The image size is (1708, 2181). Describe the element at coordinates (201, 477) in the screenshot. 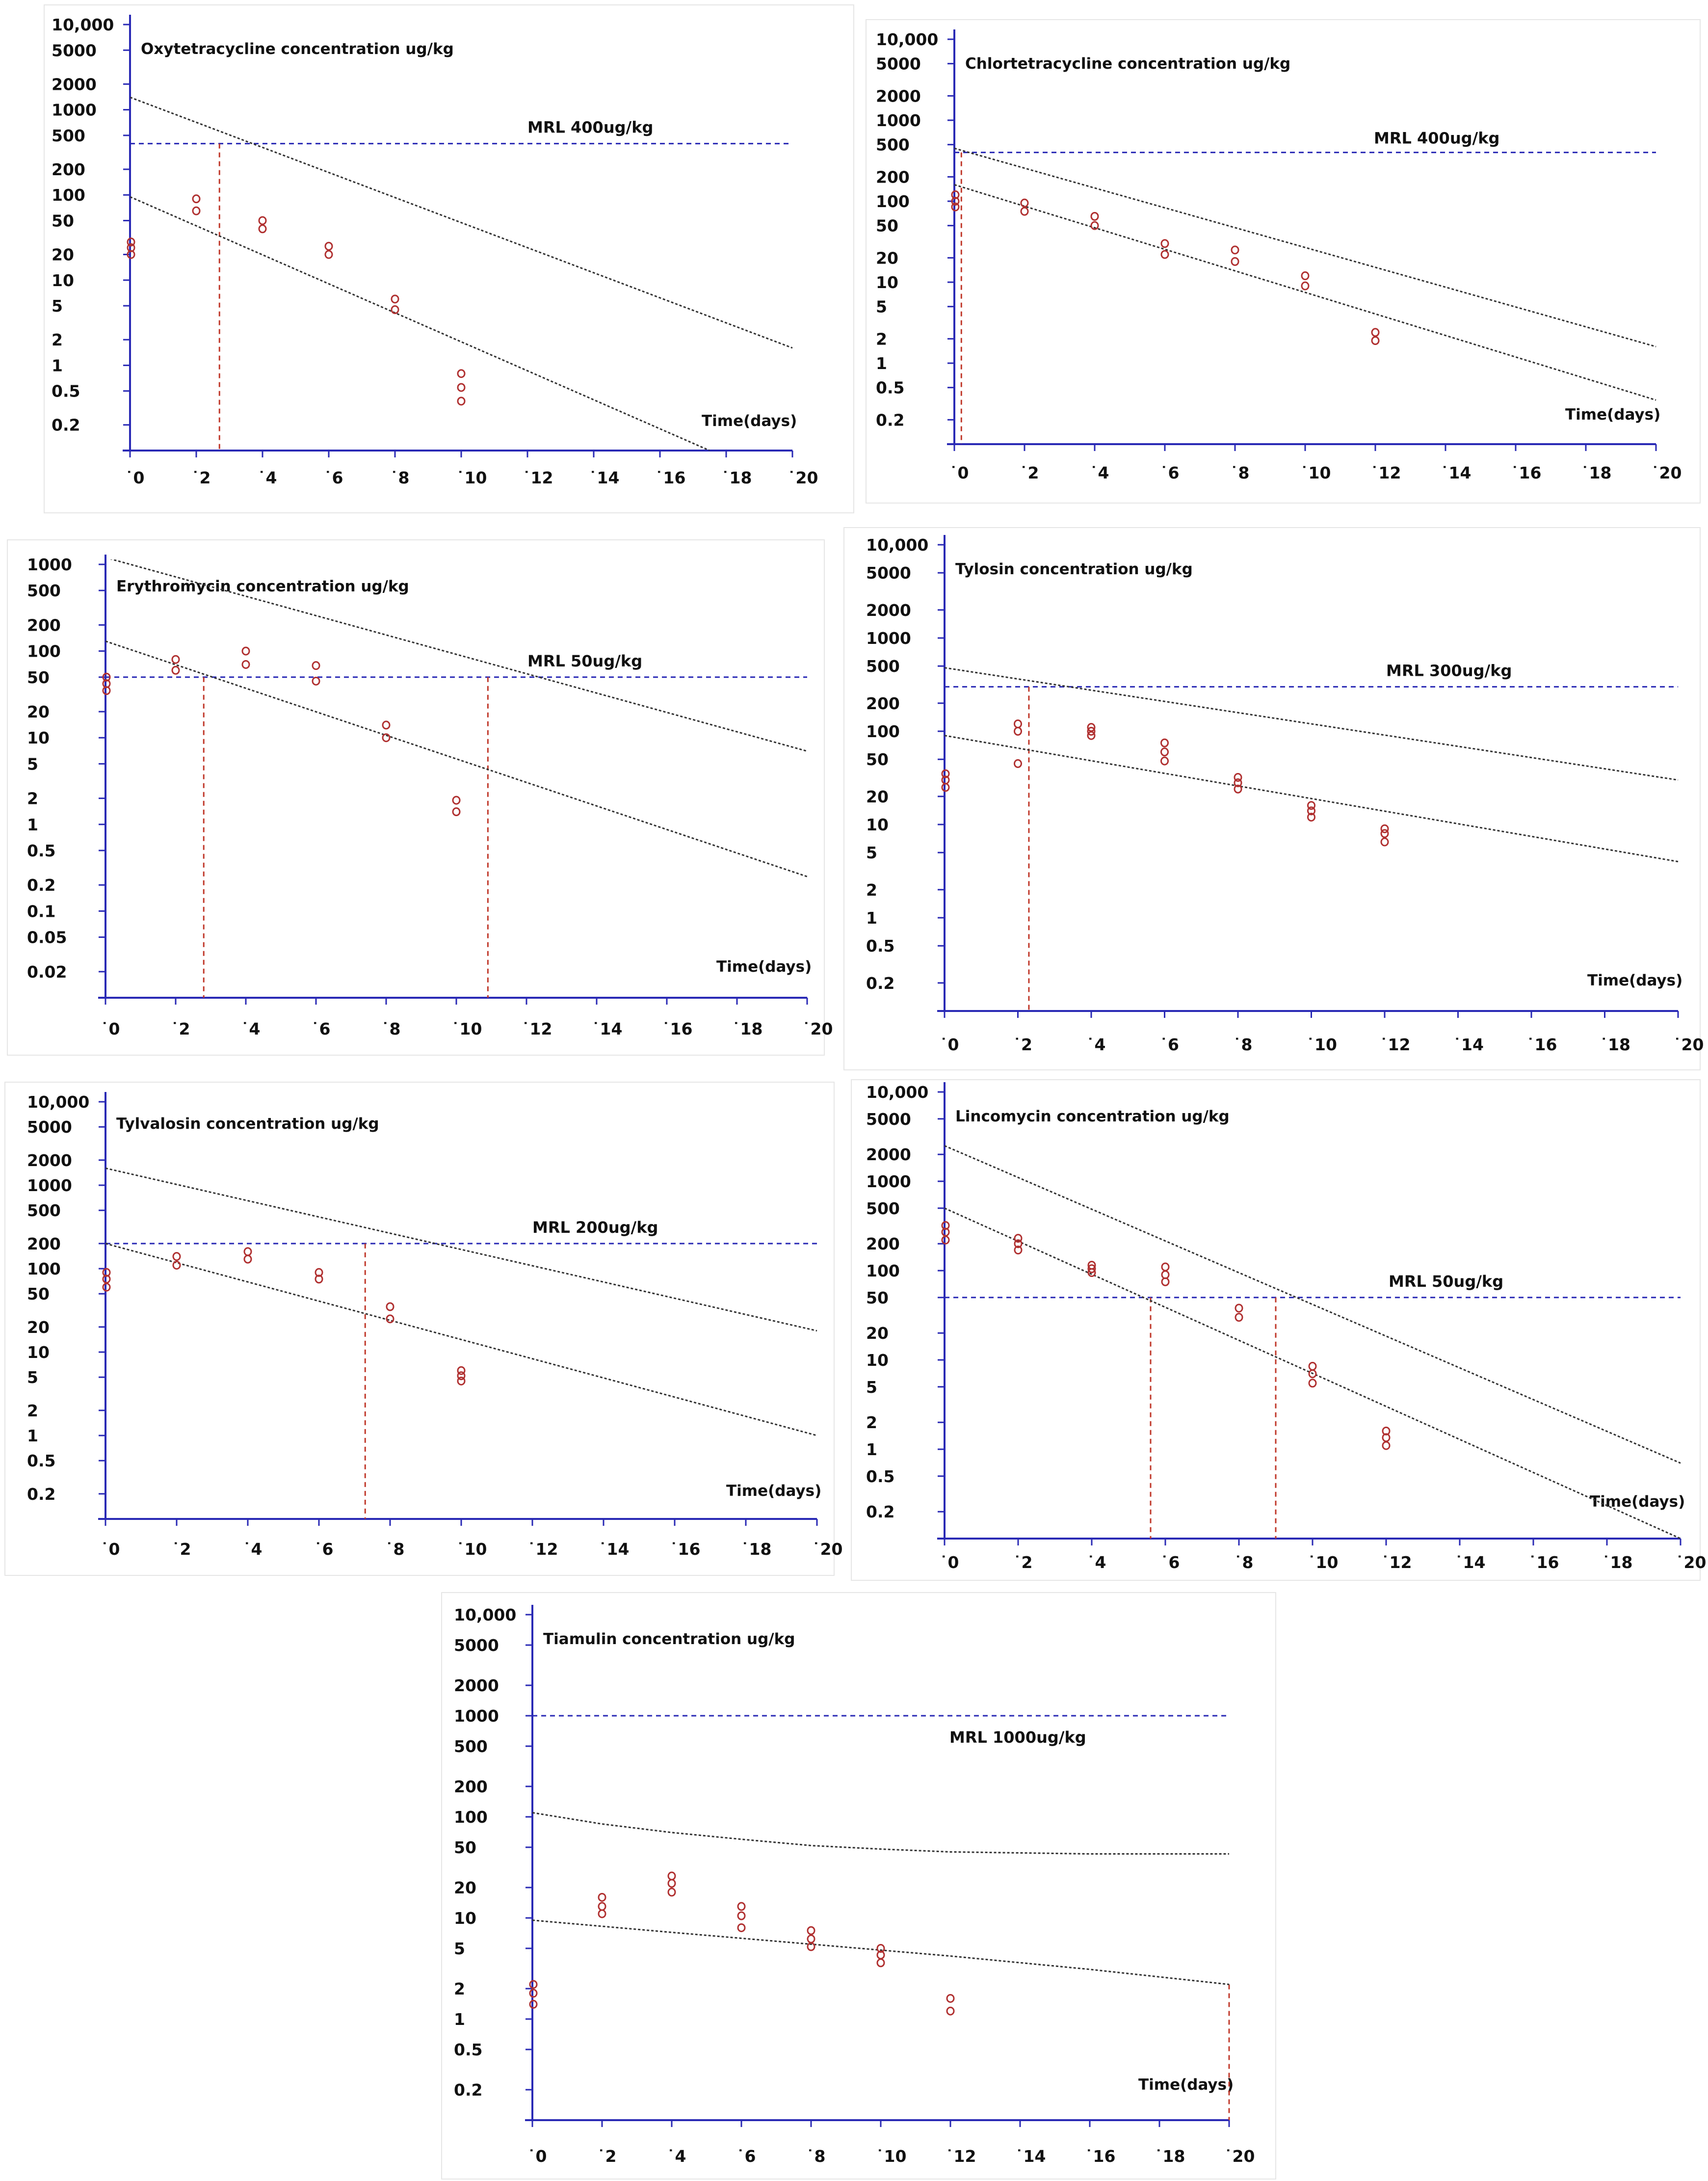

I see `x-tick-label: ˙2` at that location.